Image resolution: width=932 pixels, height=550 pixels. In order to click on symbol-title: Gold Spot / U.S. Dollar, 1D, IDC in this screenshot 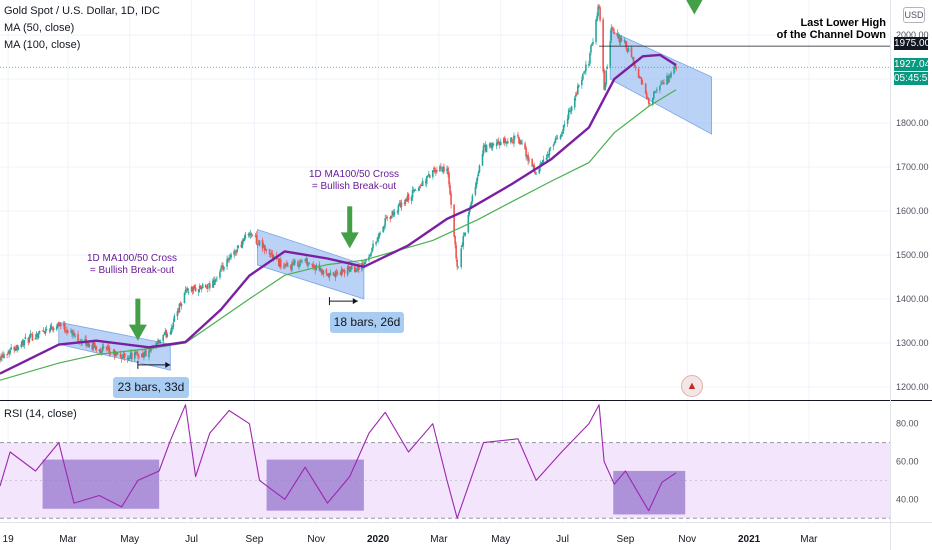, I will do `click(82, 11)`.